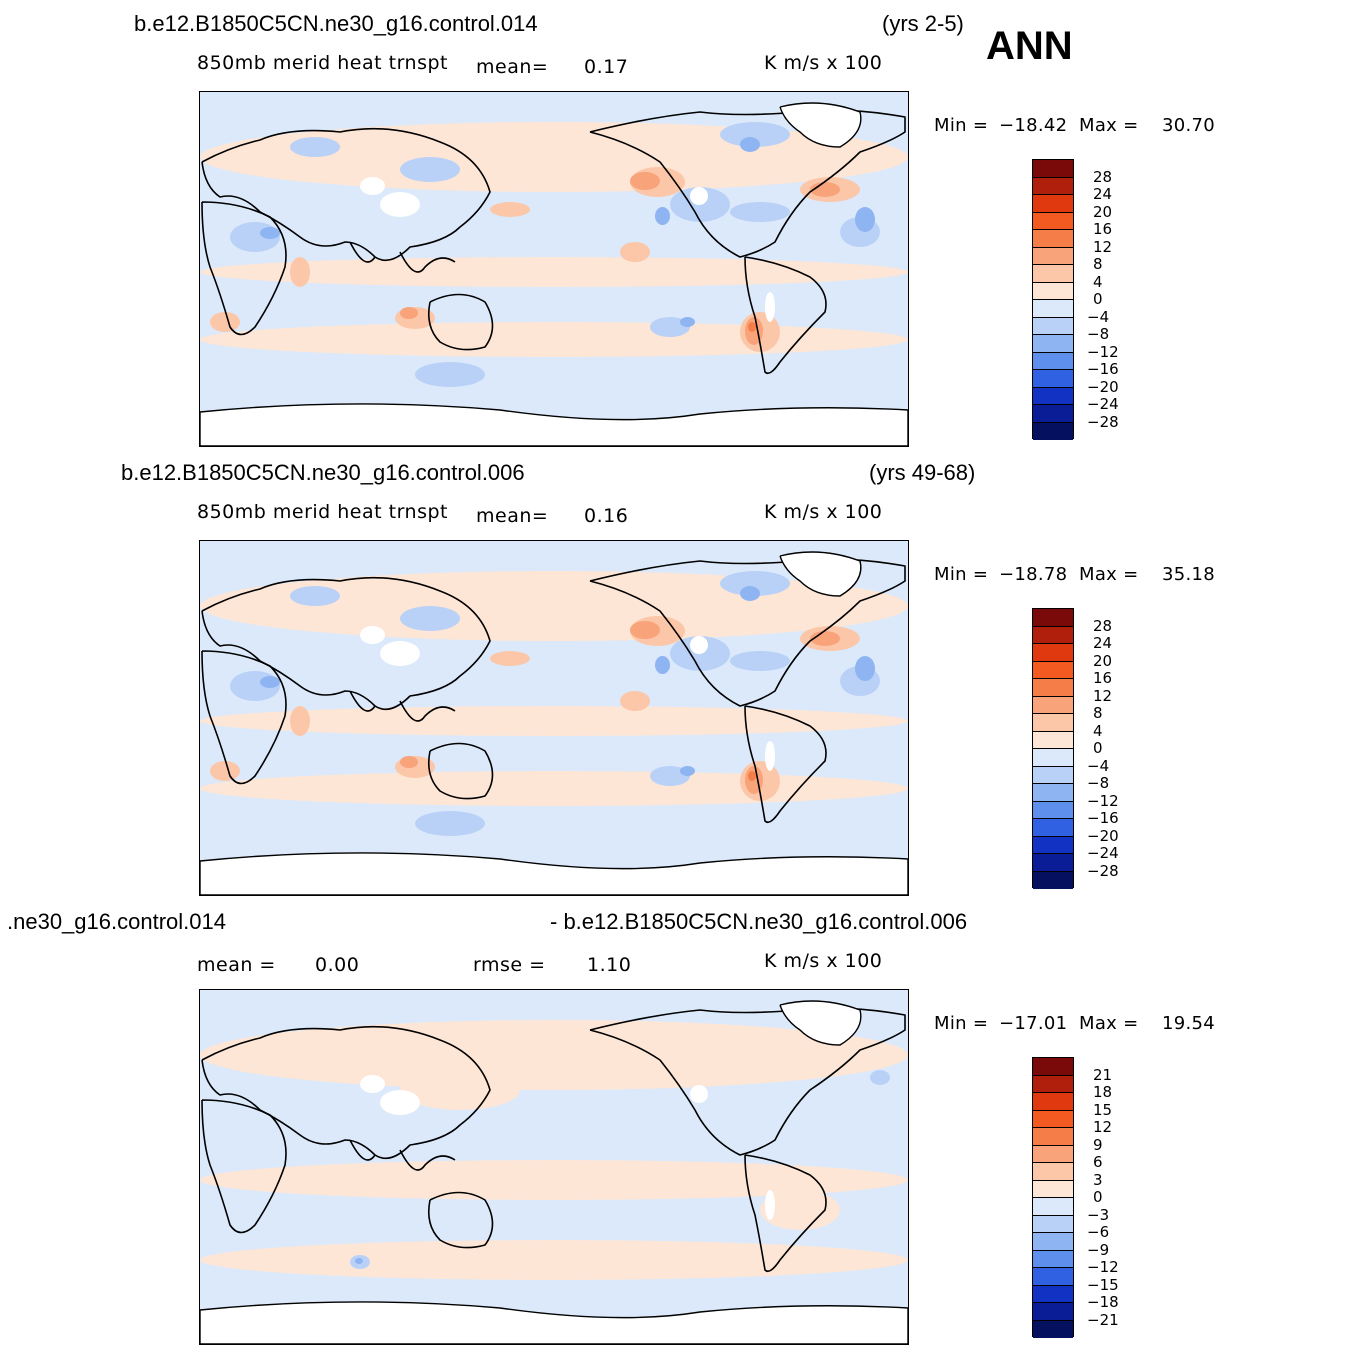  What do you see at coordinates (606, 67) in the screenshot?
I see `panel1-mean-value: 0.17` at bounding box center [606, 67].